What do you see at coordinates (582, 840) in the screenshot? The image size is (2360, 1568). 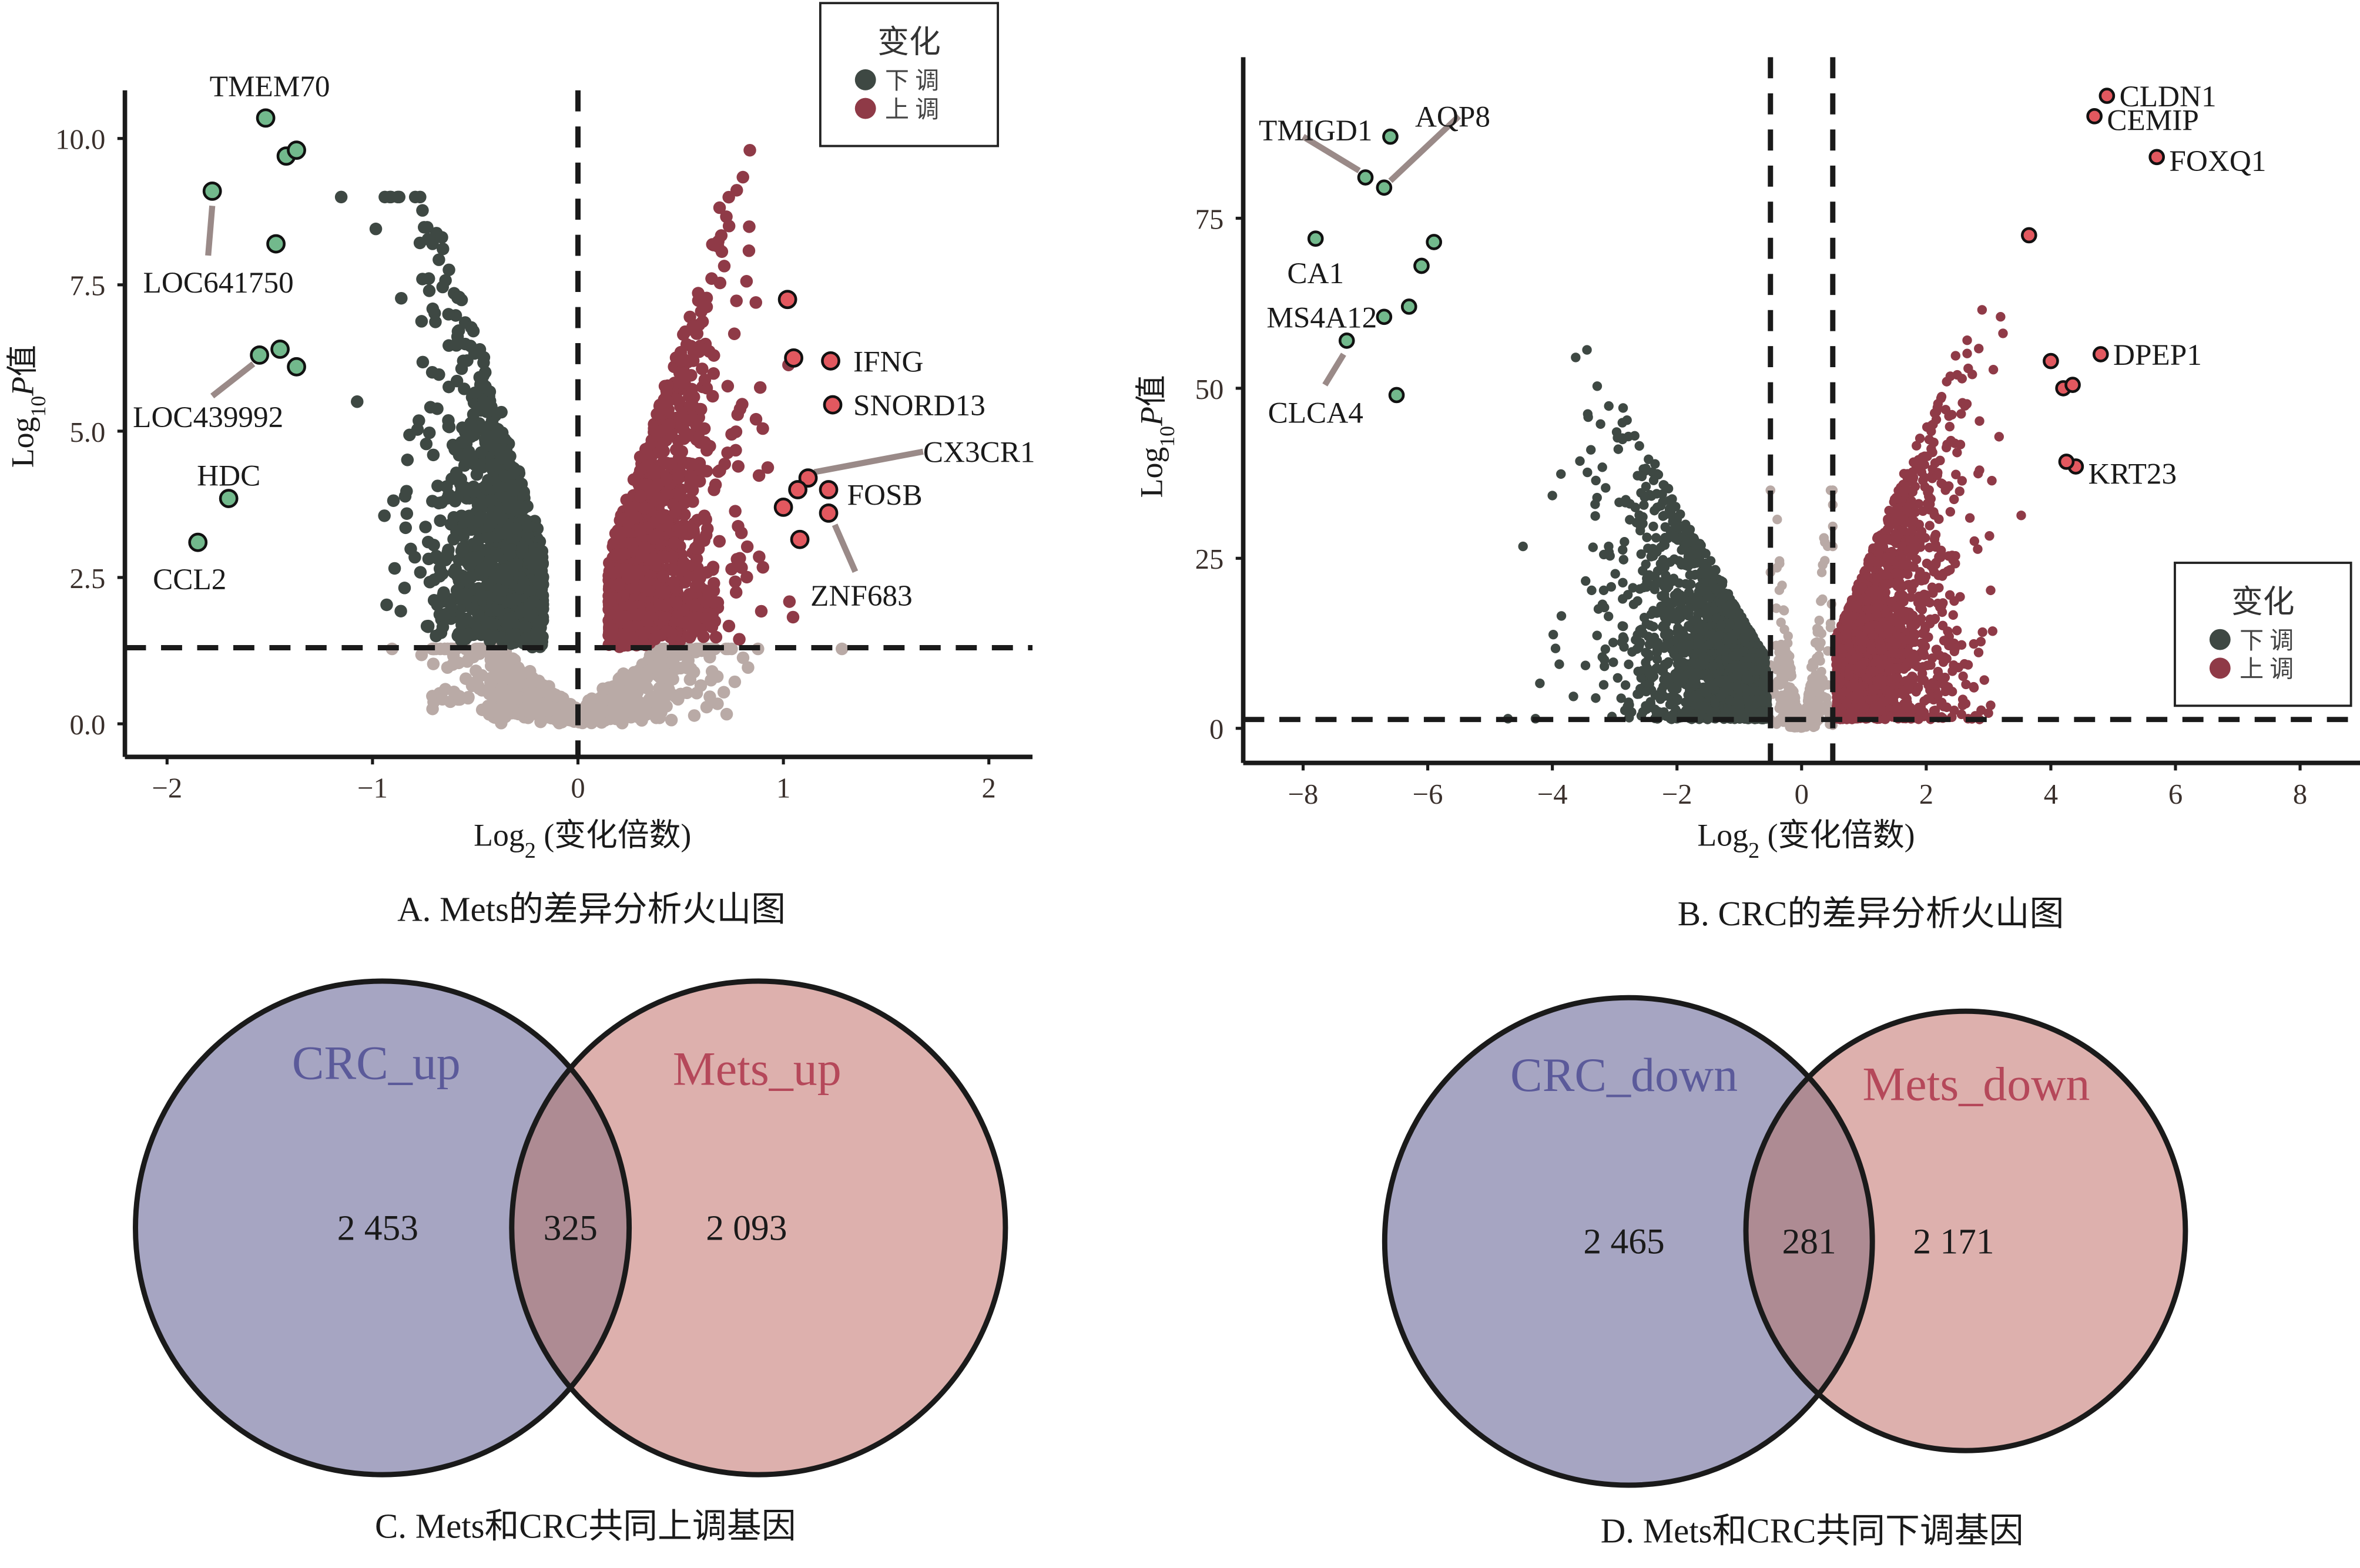 I see `x-axis-title: Log2 (变化倍数)` at bounding box center [582, 840].